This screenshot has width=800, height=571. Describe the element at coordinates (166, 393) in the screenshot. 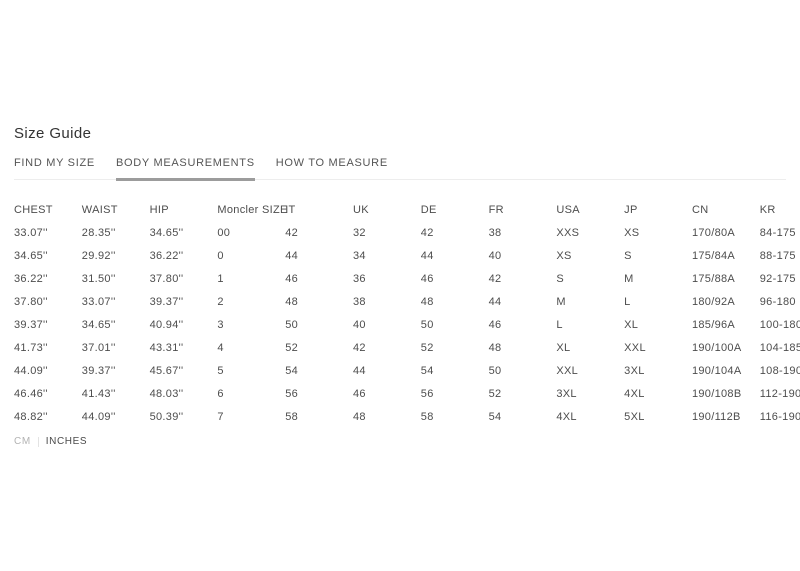

I see `table-cell: 48.03''` at that location.